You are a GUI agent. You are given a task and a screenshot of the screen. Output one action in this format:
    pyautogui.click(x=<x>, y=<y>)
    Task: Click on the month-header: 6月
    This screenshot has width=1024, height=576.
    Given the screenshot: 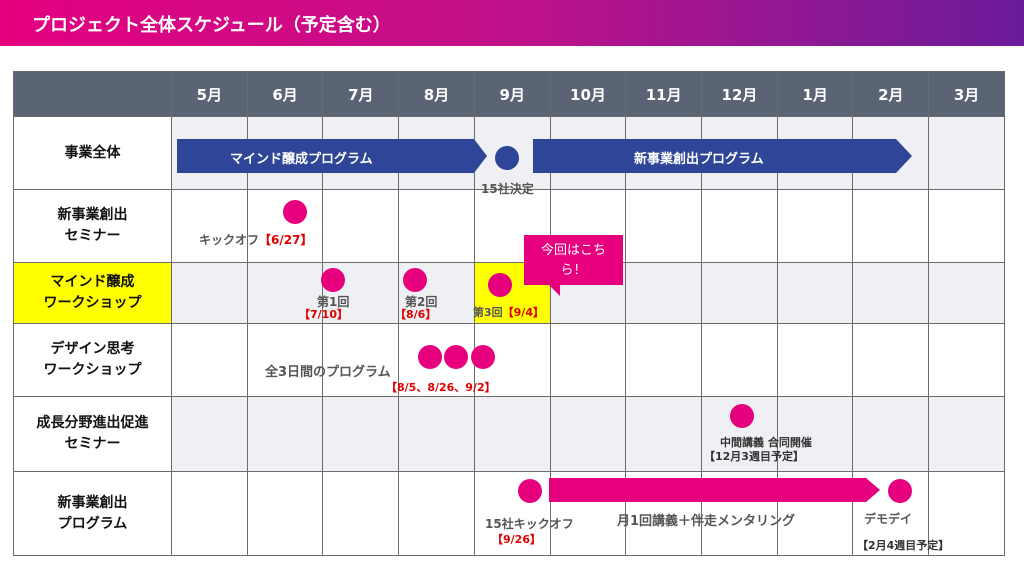 What is the action you would take?
    pyautogui.click(x=285, y=94)
    